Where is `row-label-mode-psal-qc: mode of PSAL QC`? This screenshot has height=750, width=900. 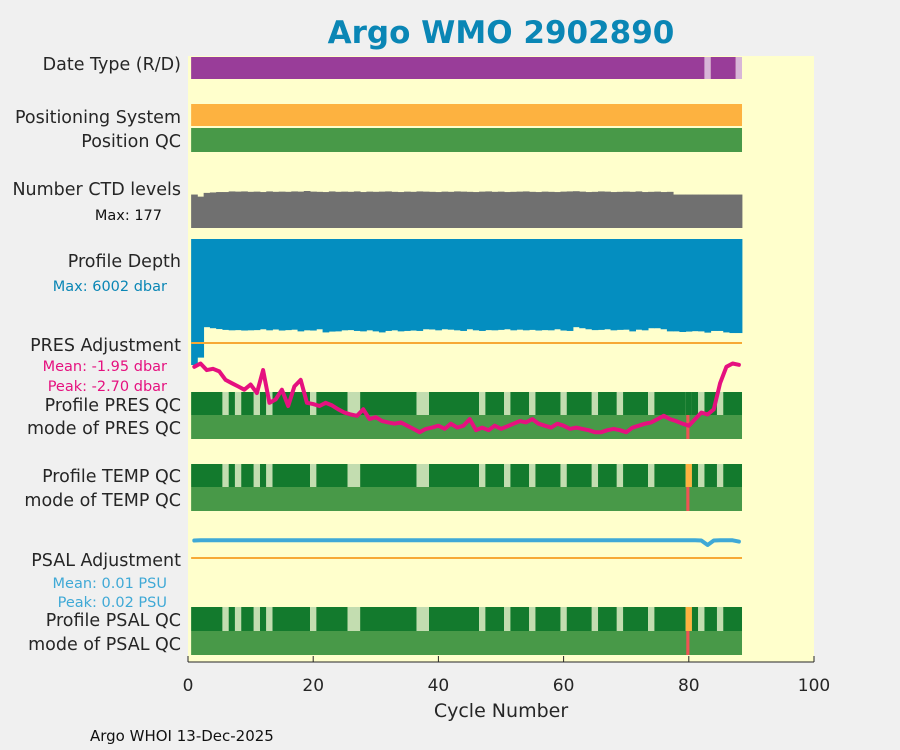 row-label-mode-psal-qc: mode of PSAL QC is located at coordinates (104, 645).